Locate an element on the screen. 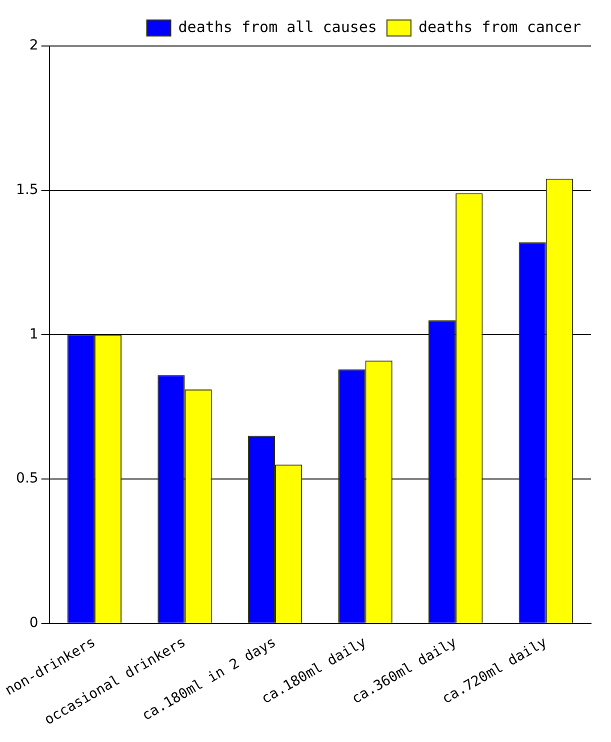  y-tick-label: 0 is located at coordinates (33, 623).